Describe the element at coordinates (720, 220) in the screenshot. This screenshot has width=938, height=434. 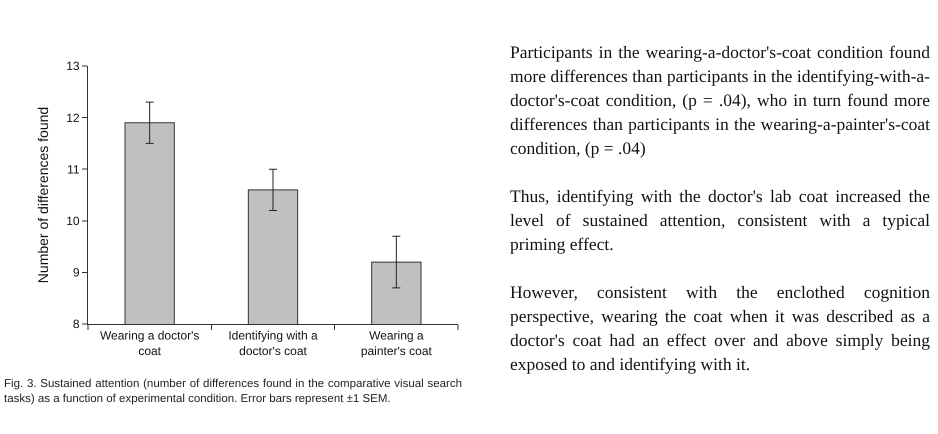
I see `text: Thus, identifying with the doctor's lab coat increased the level of sustained attention, consistent with a typical priming effect.` at that location.